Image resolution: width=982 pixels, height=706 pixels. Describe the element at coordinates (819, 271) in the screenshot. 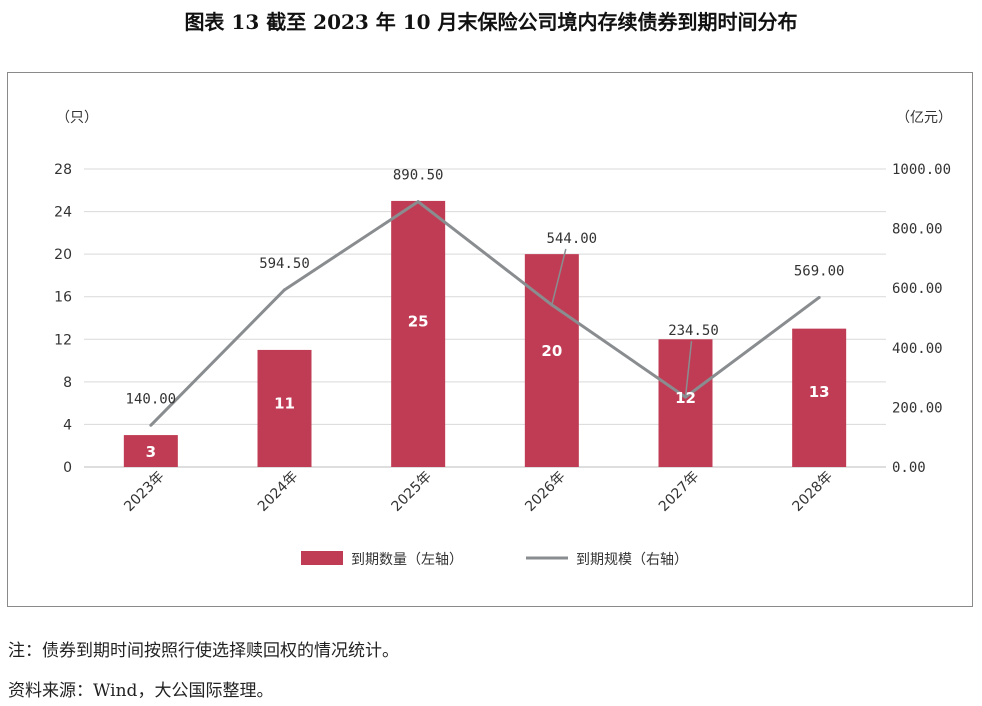

I see `line-value-label: 569.00` at that location.